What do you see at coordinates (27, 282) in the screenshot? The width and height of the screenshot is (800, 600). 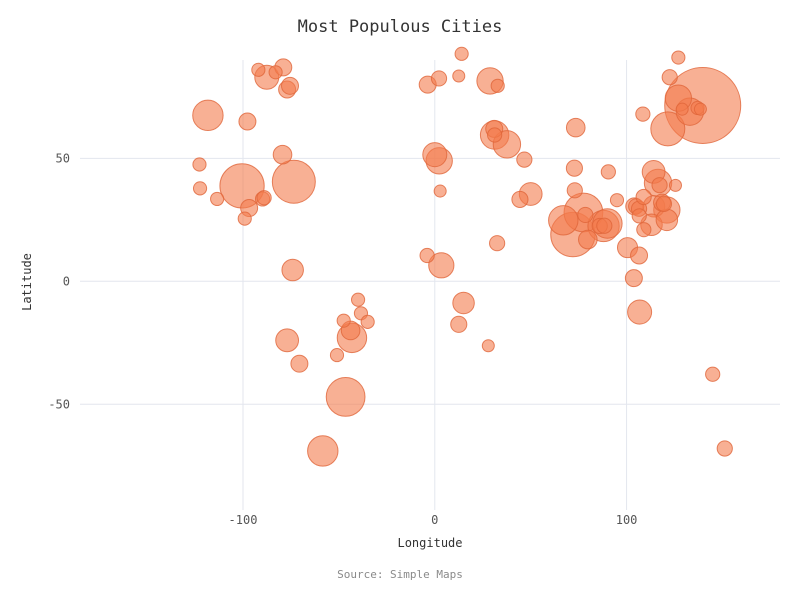 I see `y-axis-title: Latitude` at bounding box center [27, 282].